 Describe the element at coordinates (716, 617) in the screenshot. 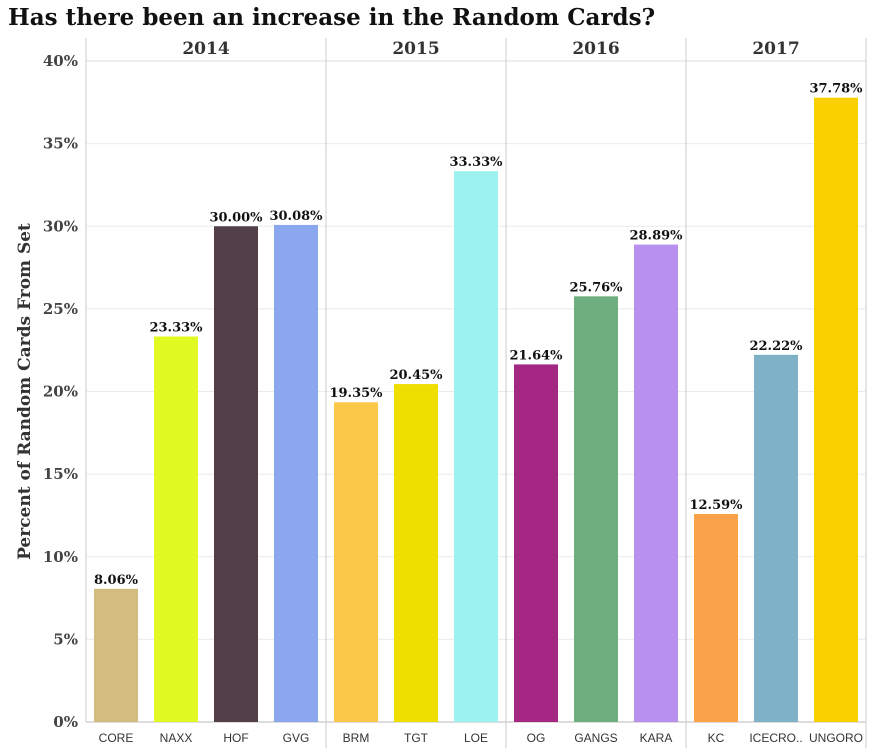

I see `bar-kc` at that location.